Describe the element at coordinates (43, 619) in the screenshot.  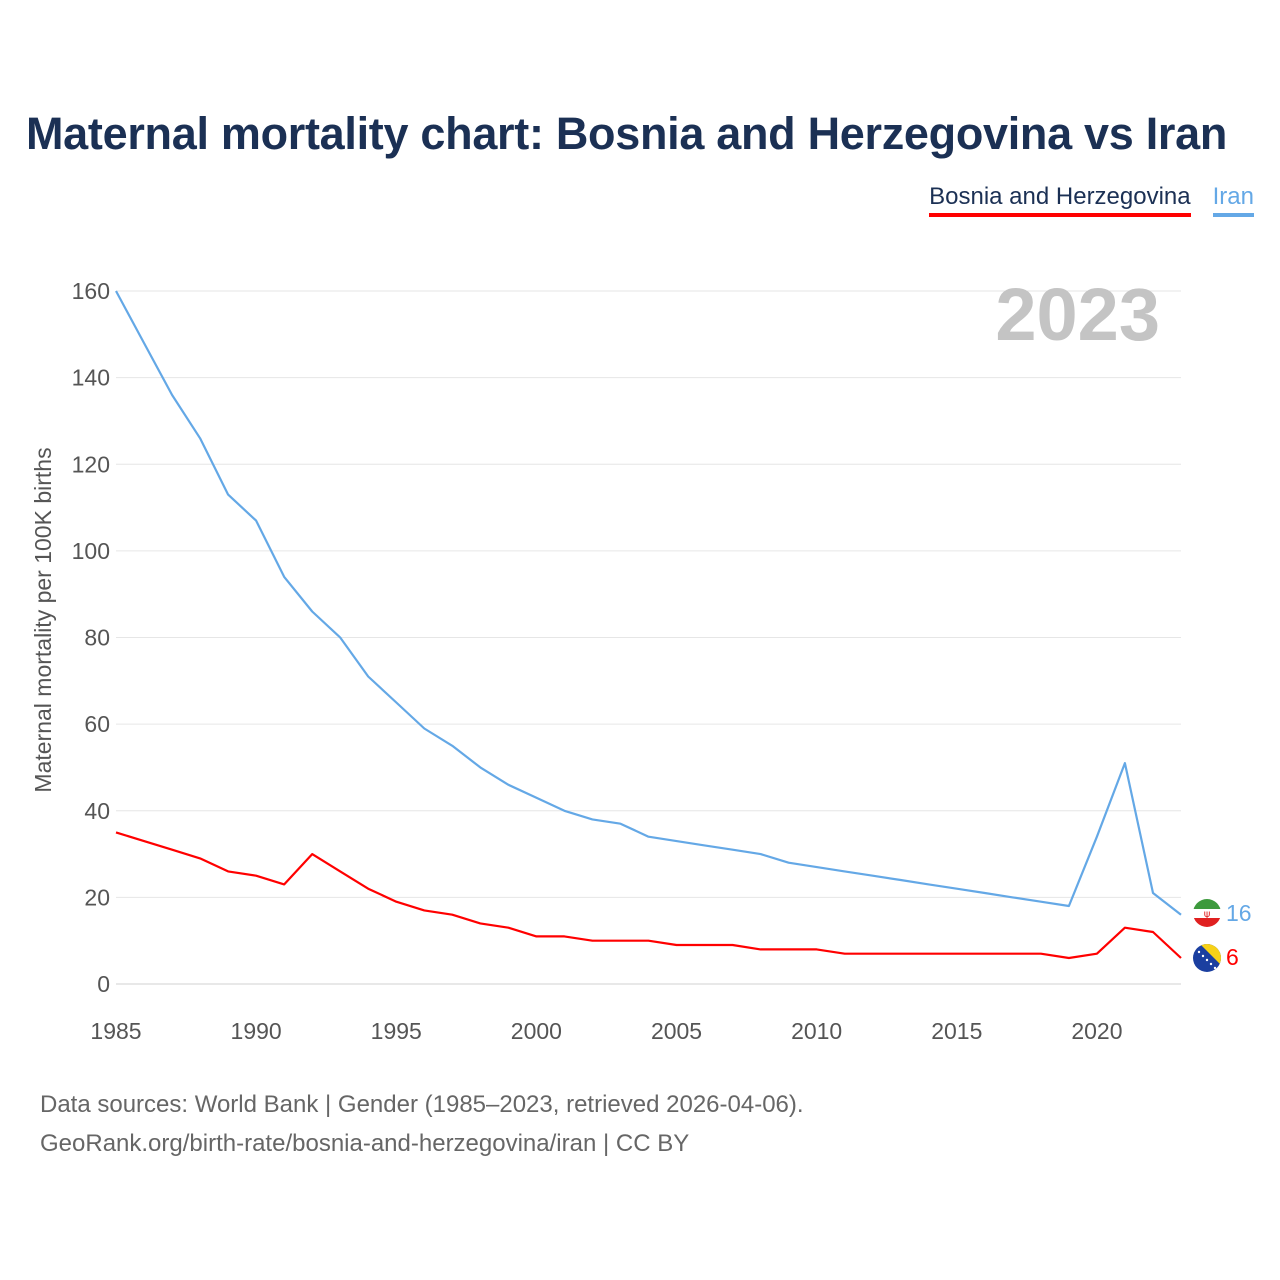
I see `y-axis-label: Maternal mortality per 100K births` at that location.